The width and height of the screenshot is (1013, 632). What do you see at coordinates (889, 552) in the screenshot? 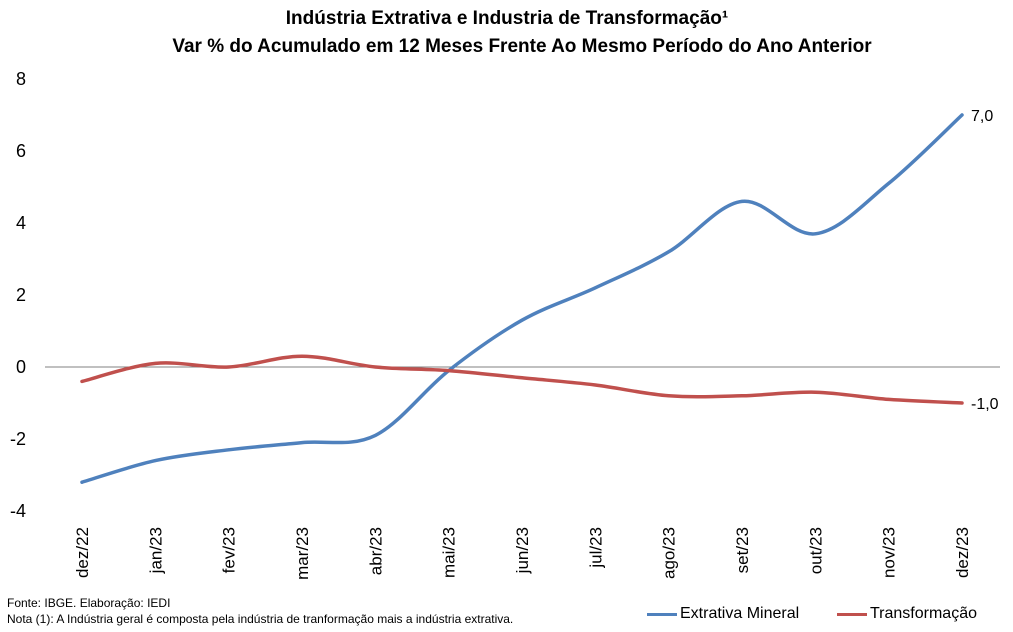
I see `x-tick-label: nov/23` at bounding box center [889, 552].